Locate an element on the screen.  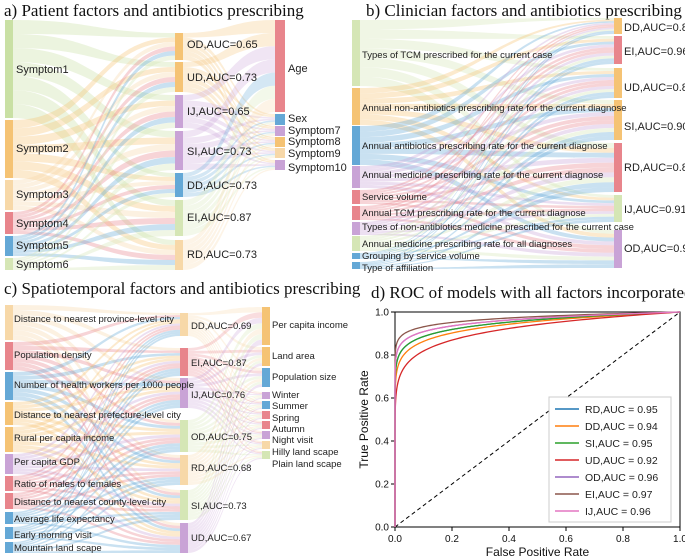
label-c-mid-1: EI,AUC=0.87 is located at coordinates (219, 363).